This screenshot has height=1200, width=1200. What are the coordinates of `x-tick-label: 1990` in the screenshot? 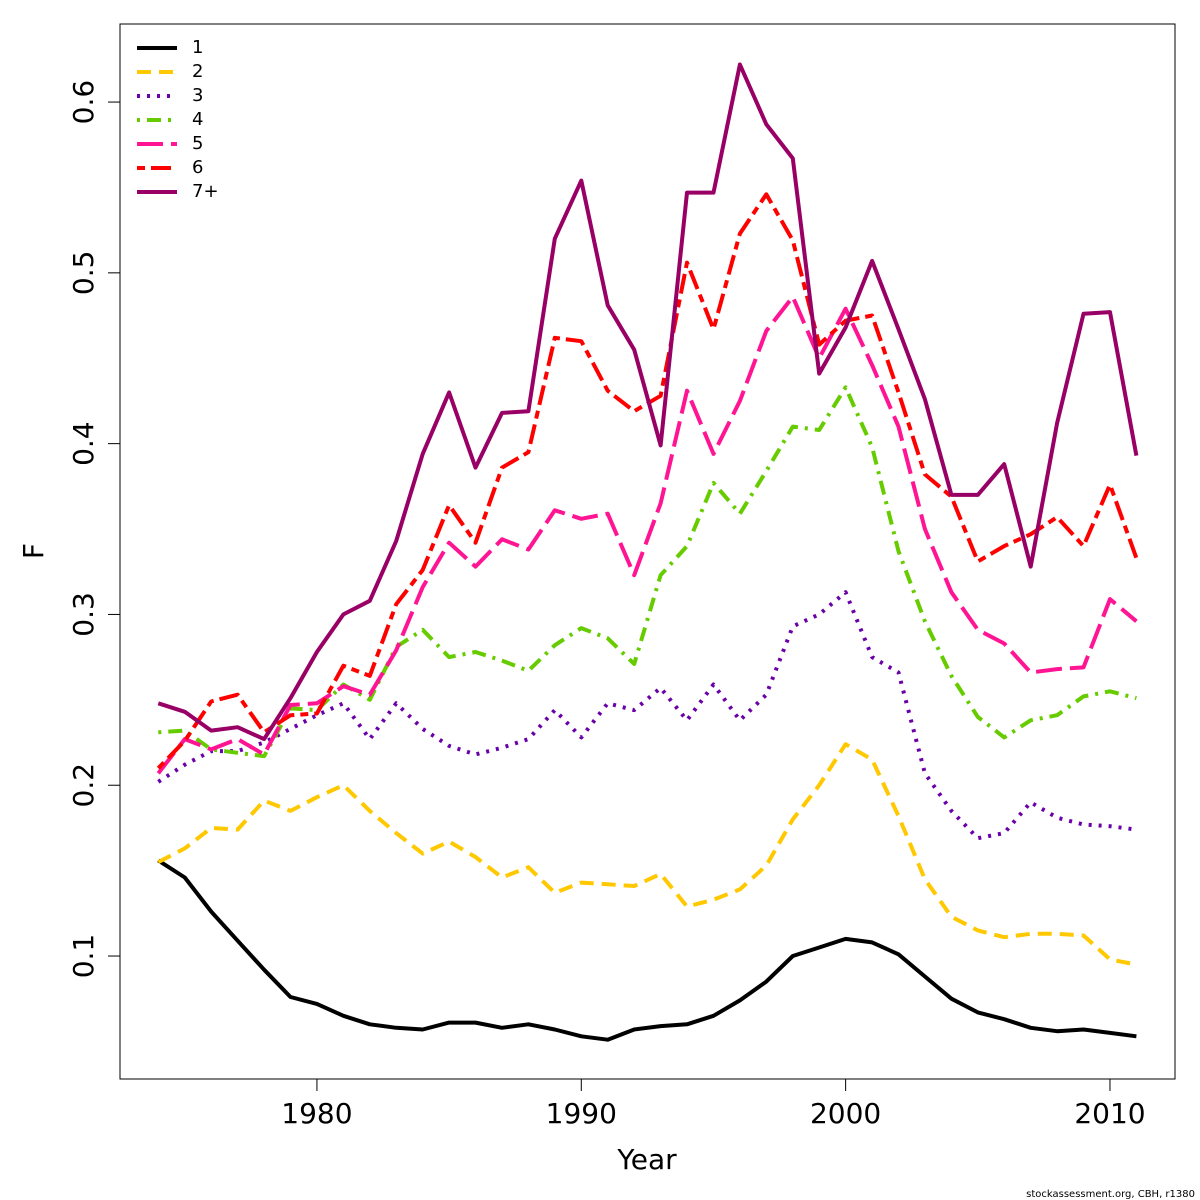 It's located at (581, 1113).